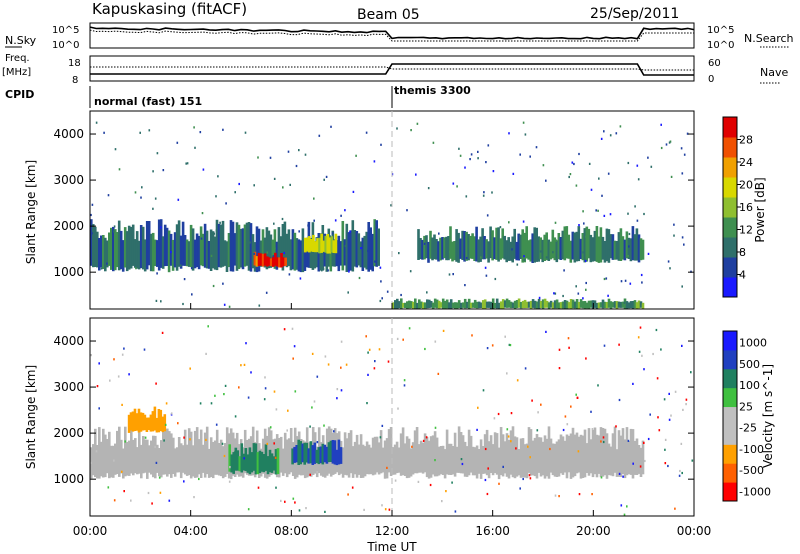 The height and width of the screenshot is (554, 800). What do you see at coordinates (749, 364) in the screenshot?
I see `velocity-colorbar-tick: 500` at bounding box center [749, 364].